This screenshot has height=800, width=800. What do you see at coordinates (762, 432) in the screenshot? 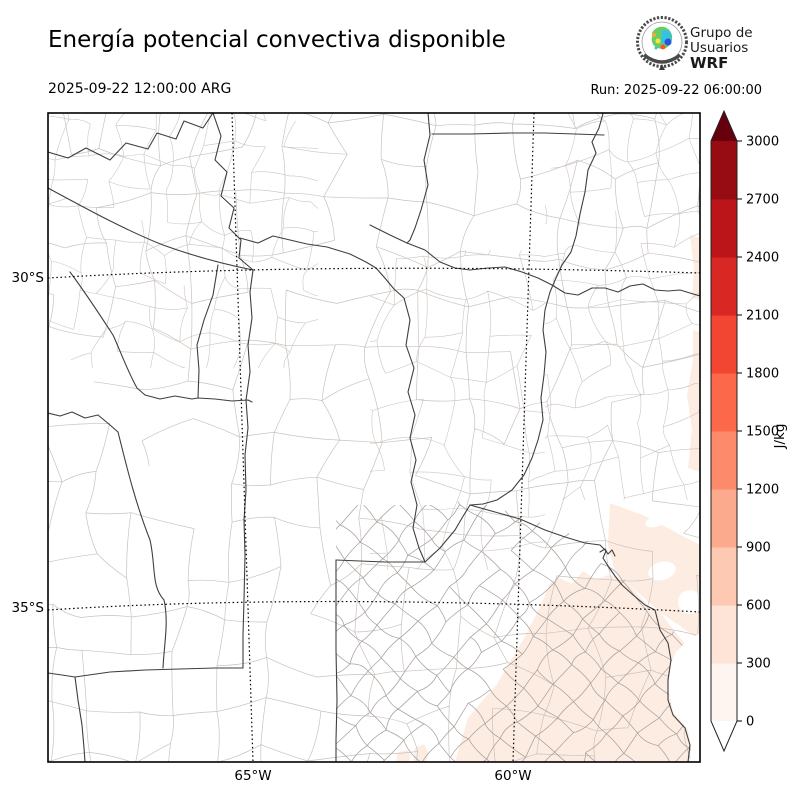
I see `colorbar-tick-label: 1500` at bounding box center [762, 432].